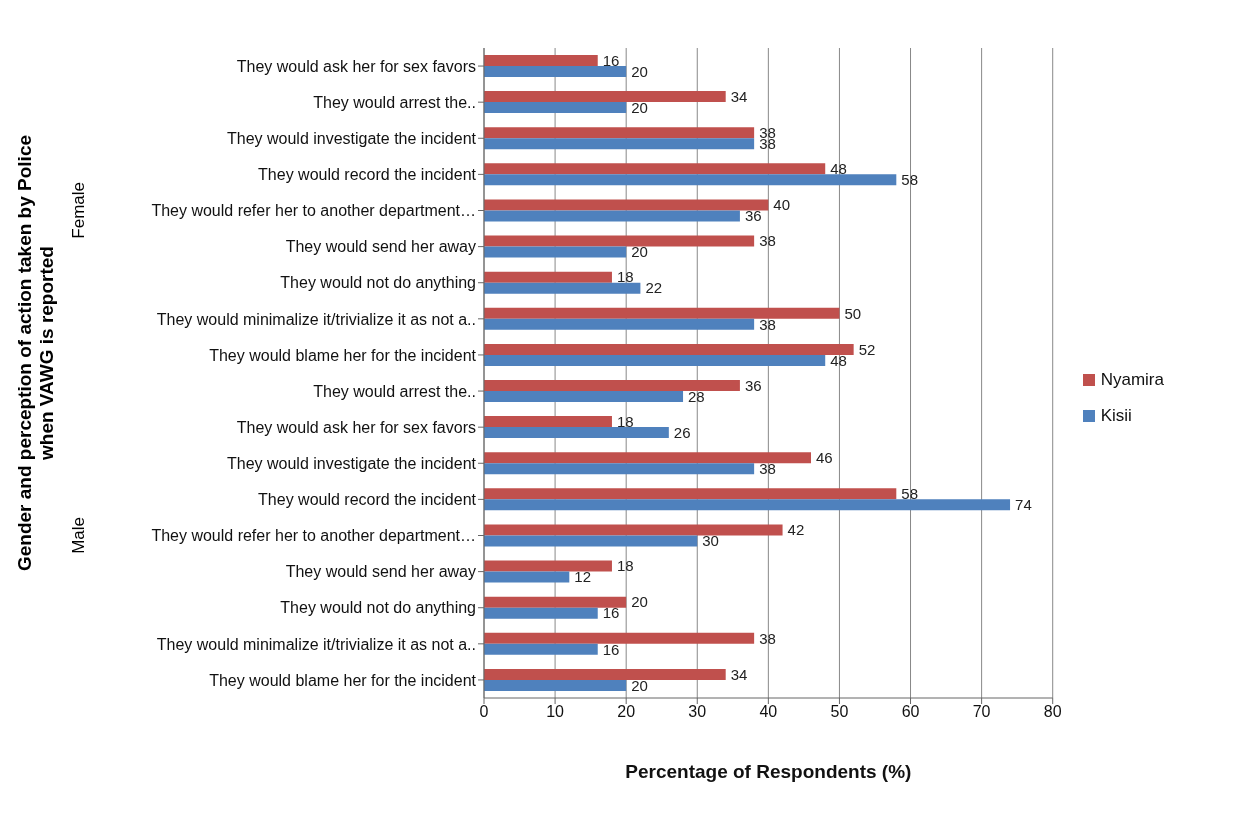 This screenshot has width=1252, height=832. I want to click on legend-label: Kisii, so click(1116, 416).